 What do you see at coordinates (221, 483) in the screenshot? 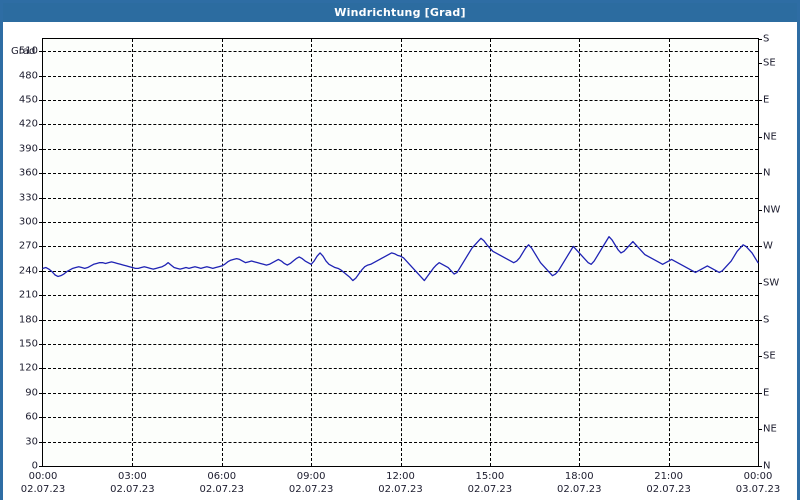
I see `x-tick-label: 06:00 02.07.23` at bounding box center [221, 483].